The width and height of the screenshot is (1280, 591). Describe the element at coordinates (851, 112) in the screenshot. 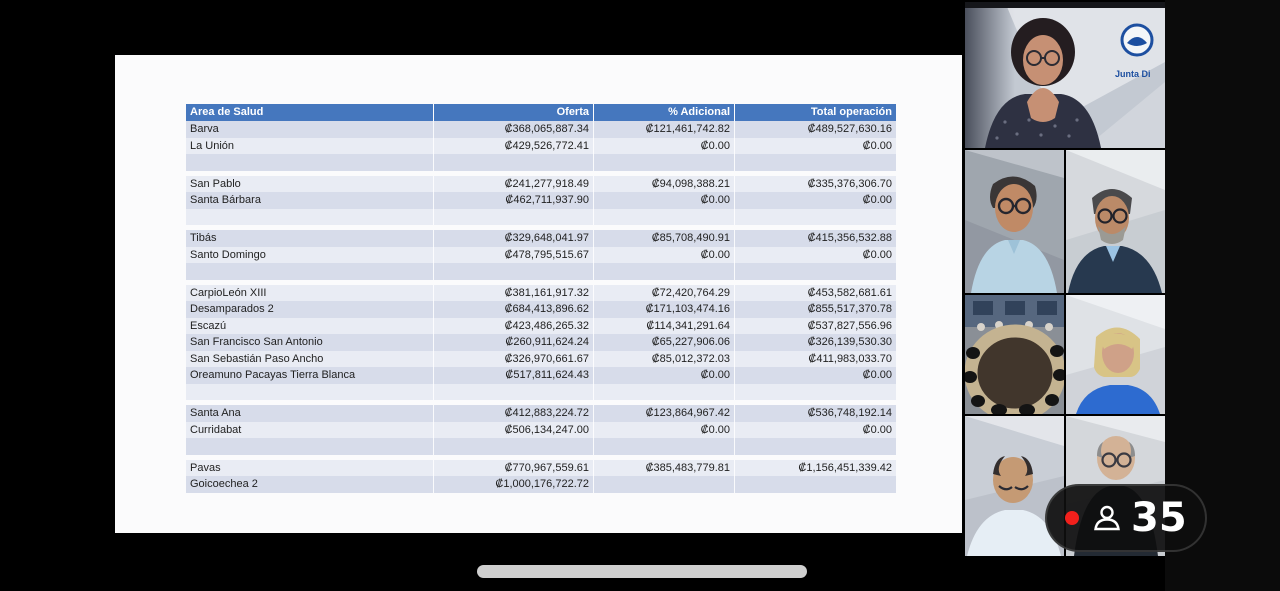

I see `header-total-operacion: Total operación` at that location.